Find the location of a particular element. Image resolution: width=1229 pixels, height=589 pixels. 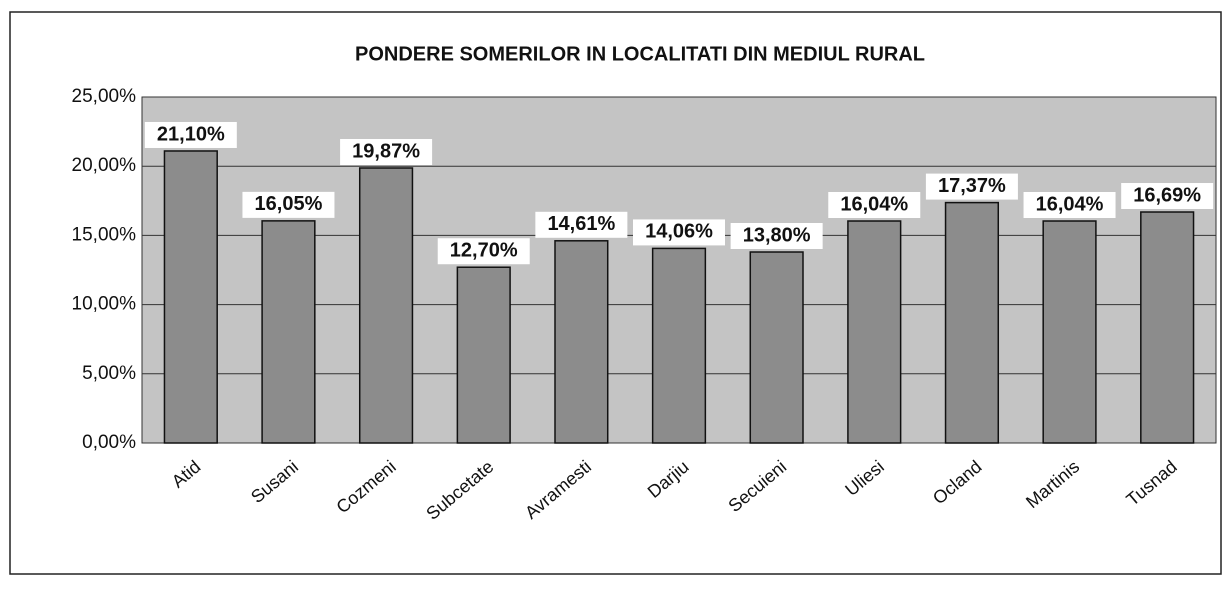

value-label: 12,70% is located at coordinates (484, 251).